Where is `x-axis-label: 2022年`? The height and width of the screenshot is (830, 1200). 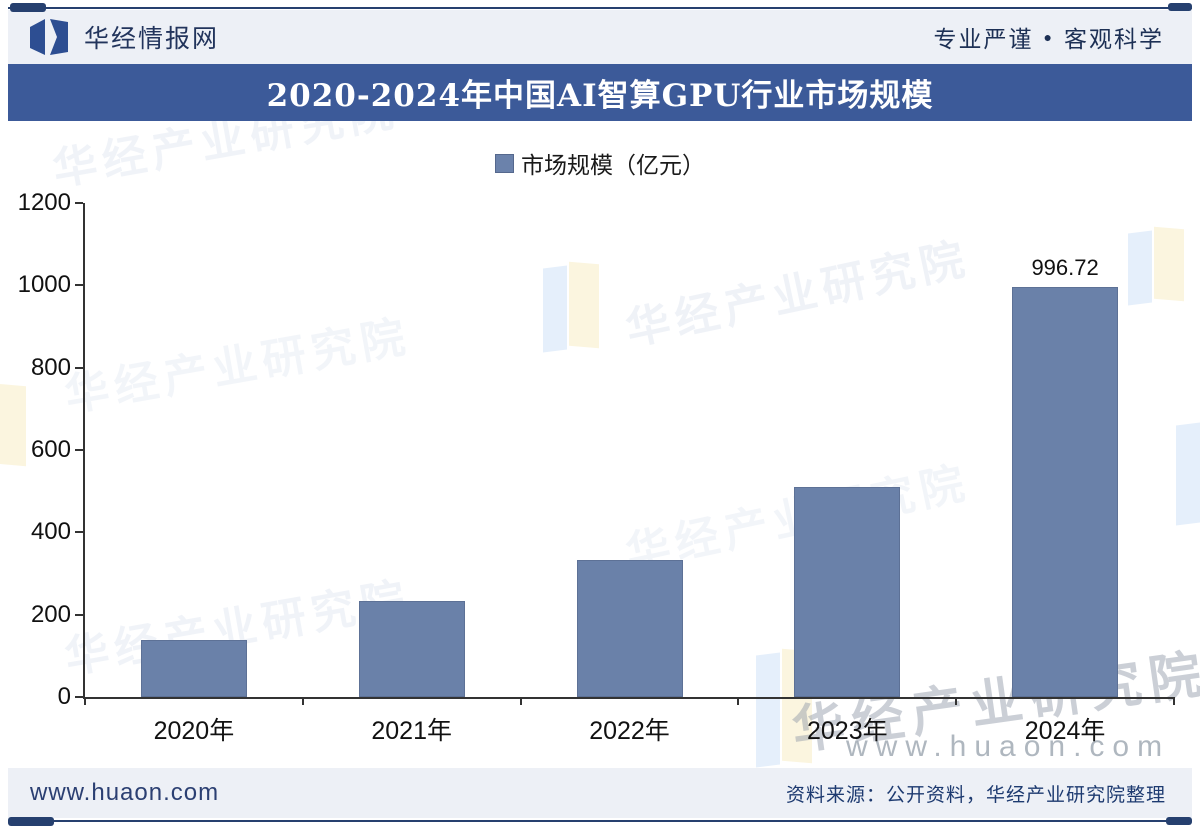
x-axis-label: 2022年 is located at coordinates (629, 731).